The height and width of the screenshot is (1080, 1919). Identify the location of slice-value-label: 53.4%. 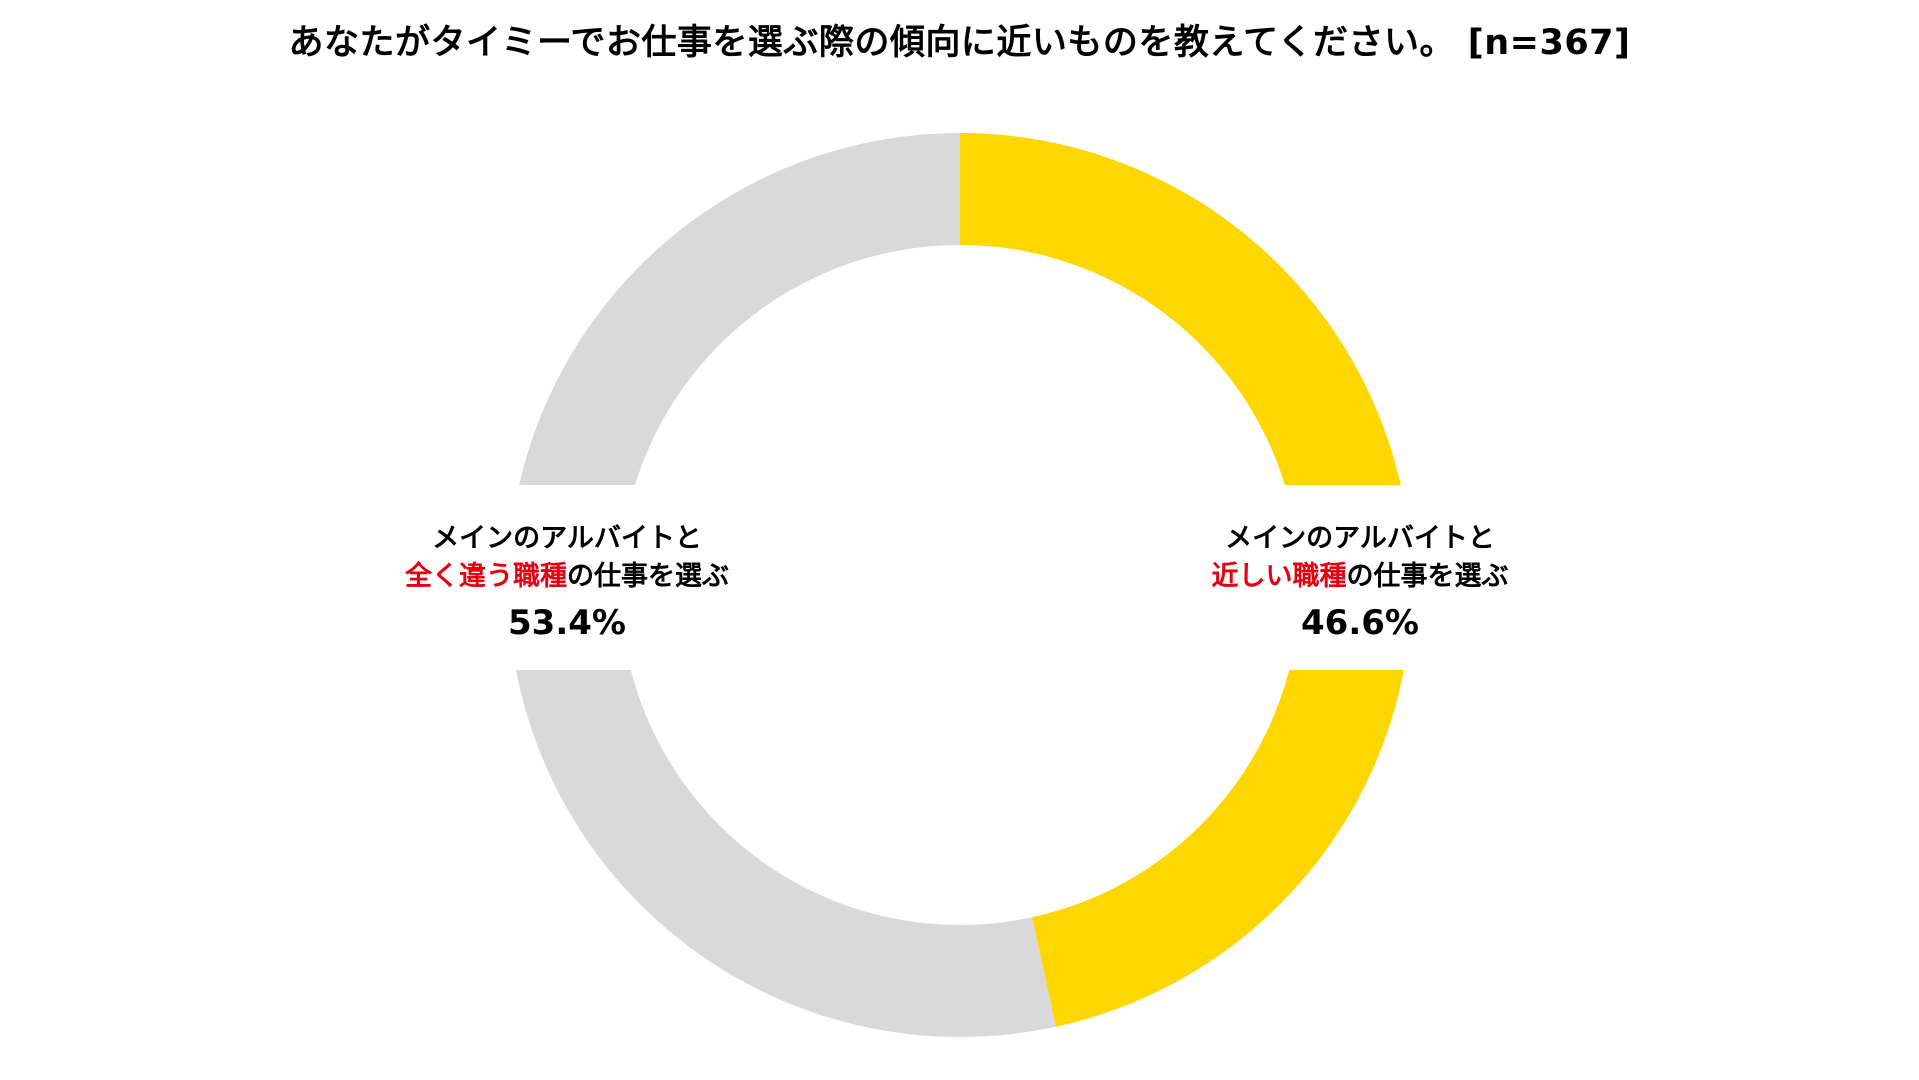
(567, 623).